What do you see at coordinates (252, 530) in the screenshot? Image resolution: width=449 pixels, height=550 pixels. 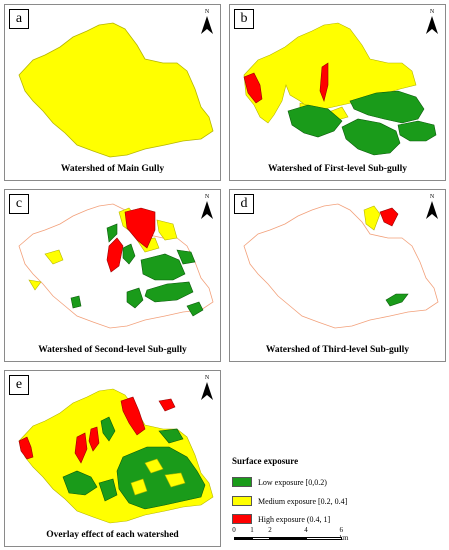 I see `scale-tick: 1` at bounding box center [252, 530].